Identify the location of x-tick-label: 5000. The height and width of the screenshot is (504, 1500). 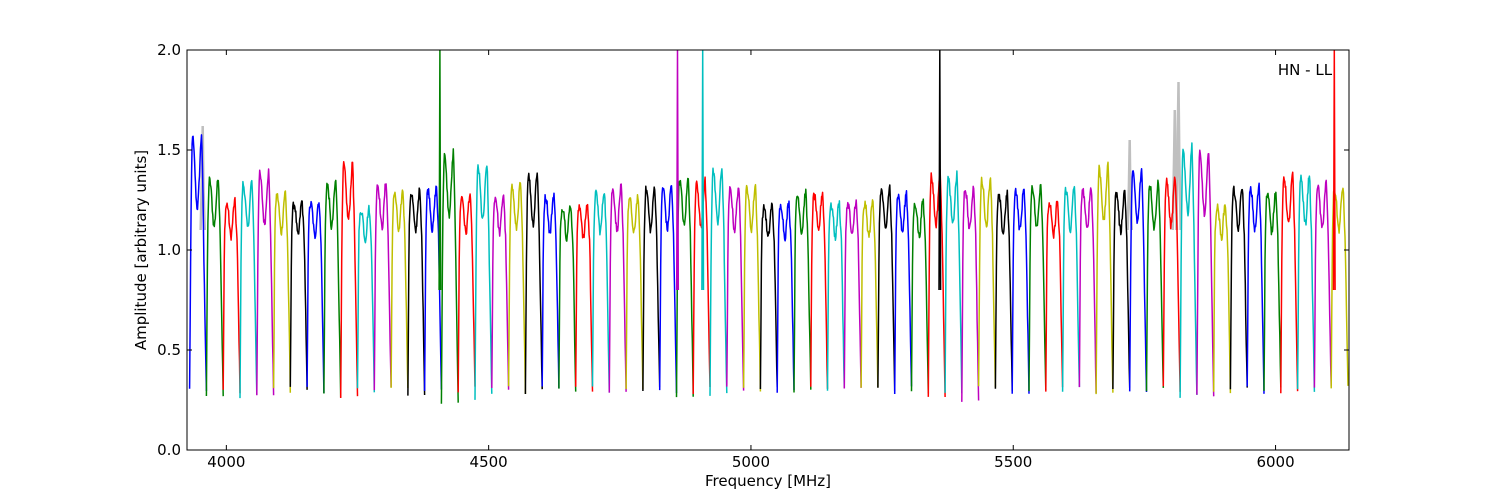
(751, 462).